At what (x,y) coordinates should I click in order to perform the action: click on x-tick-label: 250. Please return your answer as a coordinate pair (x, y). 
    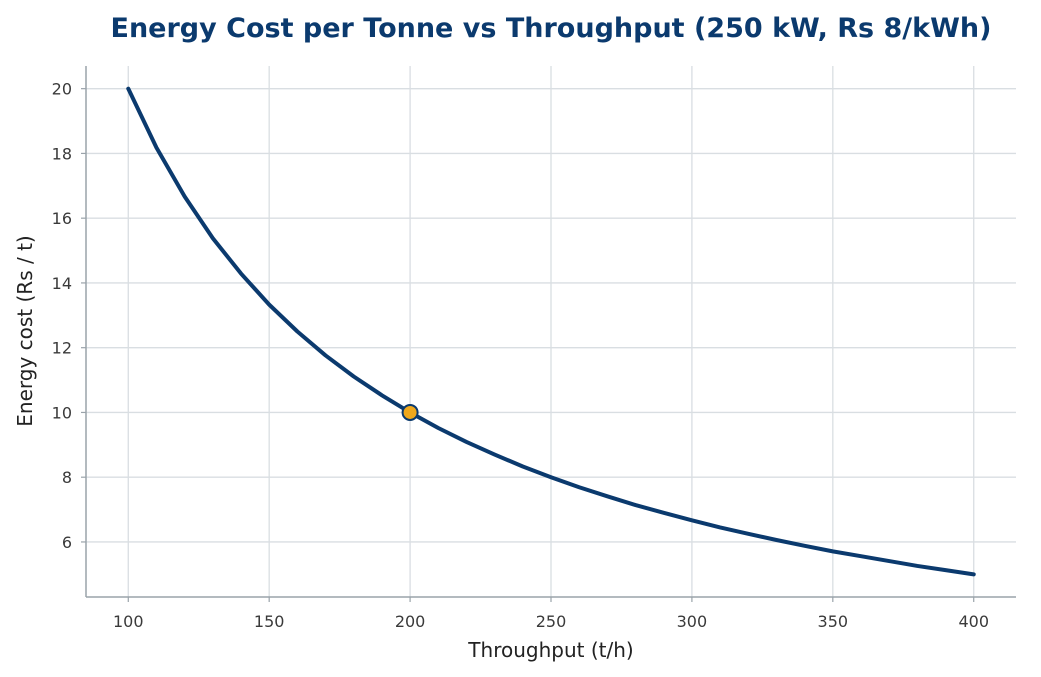
    Looking at the image, I should click on (551, 621).